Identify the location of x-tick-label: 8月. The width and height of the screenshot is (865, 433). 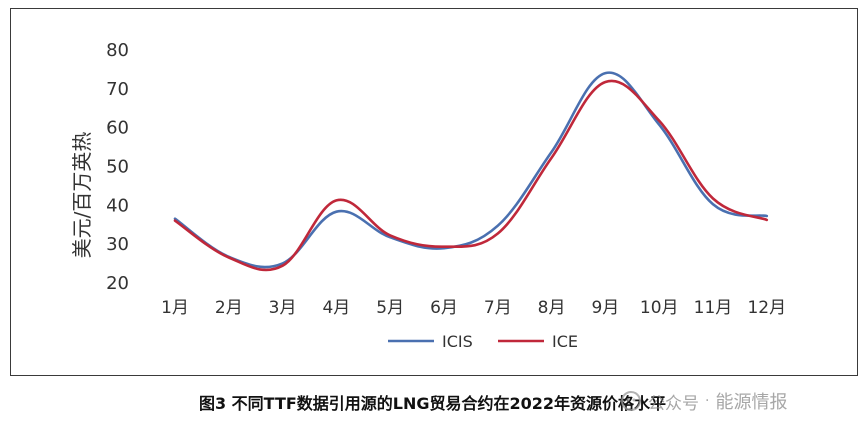
(552, 308).